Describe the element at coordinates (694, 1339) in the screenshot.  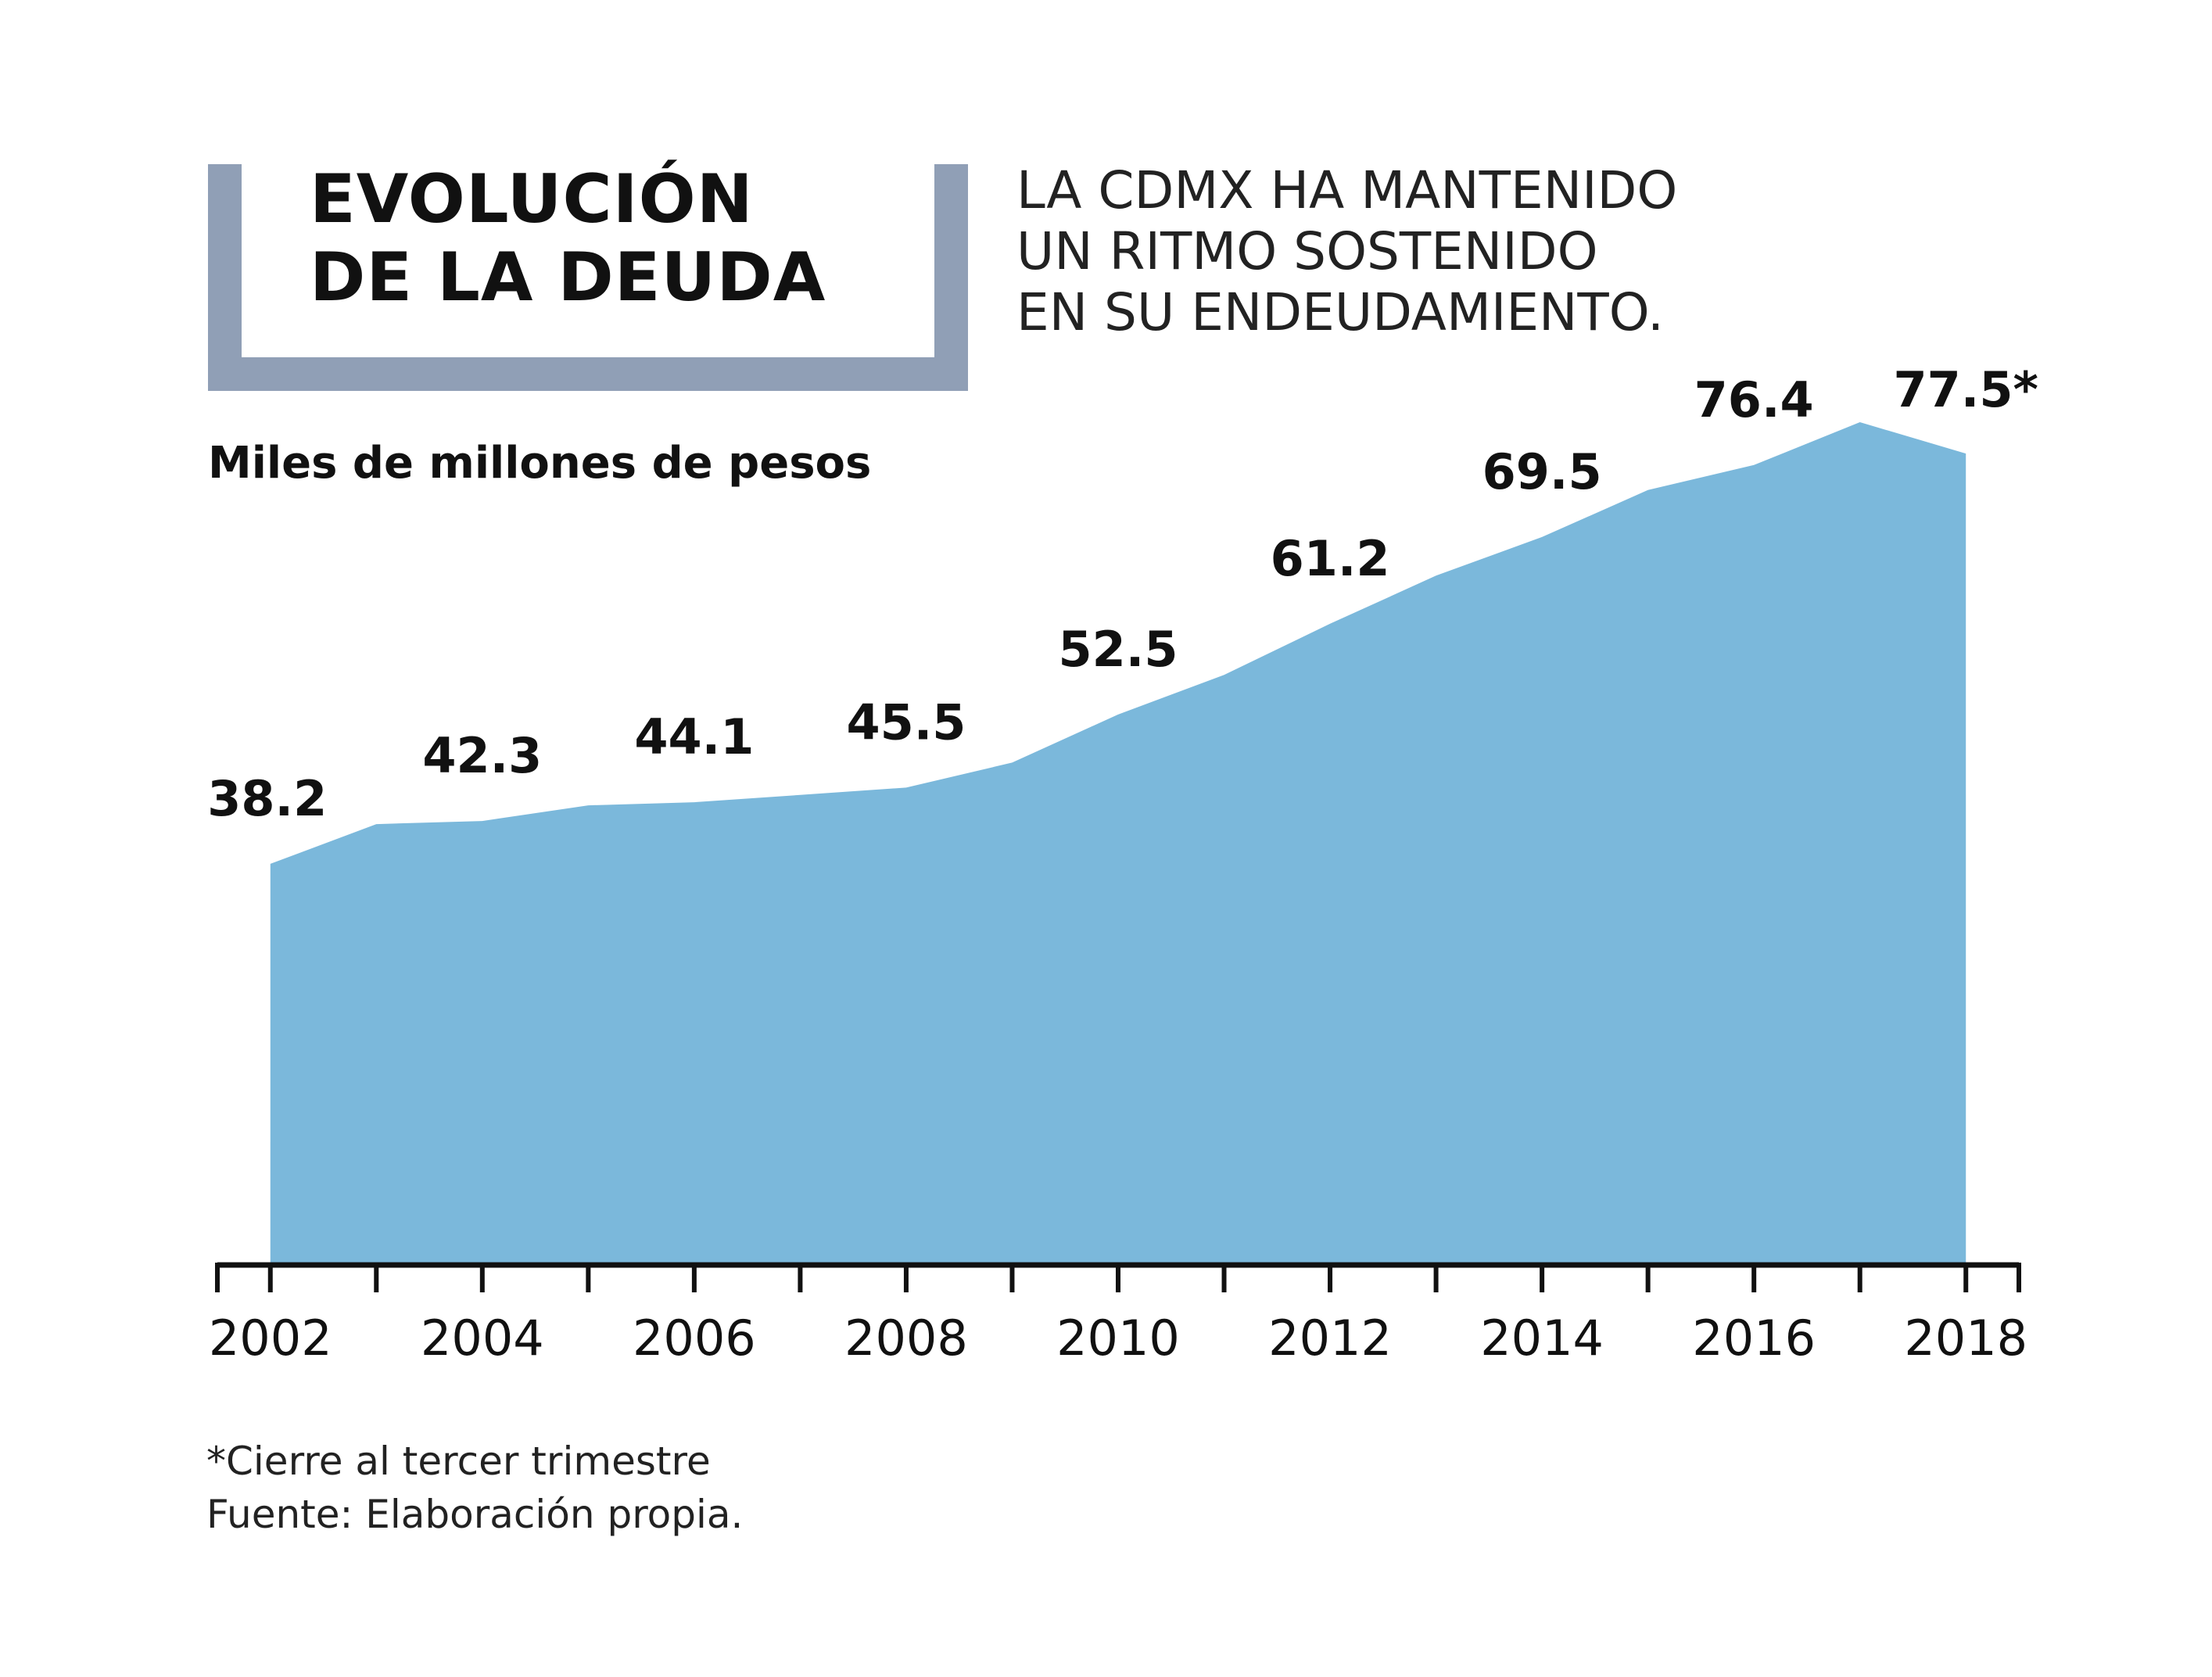
I see `x-tick-label: 2006` at that location.